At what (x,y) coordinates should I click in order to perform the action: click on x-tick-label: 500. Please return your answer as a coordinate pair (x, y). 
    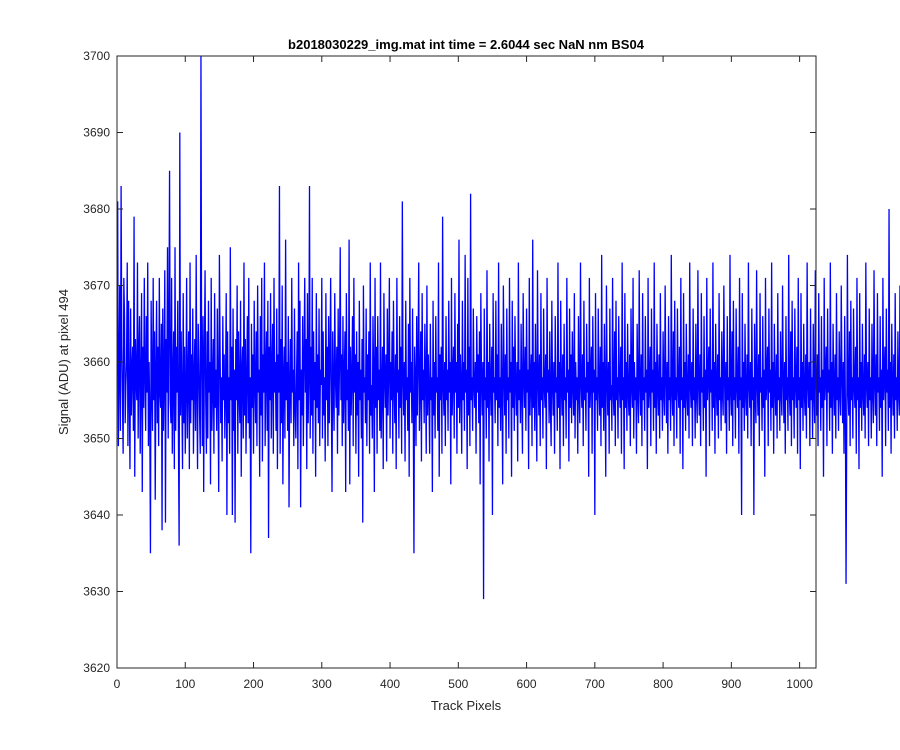
    Looking at the image, I should click on (458, 684).